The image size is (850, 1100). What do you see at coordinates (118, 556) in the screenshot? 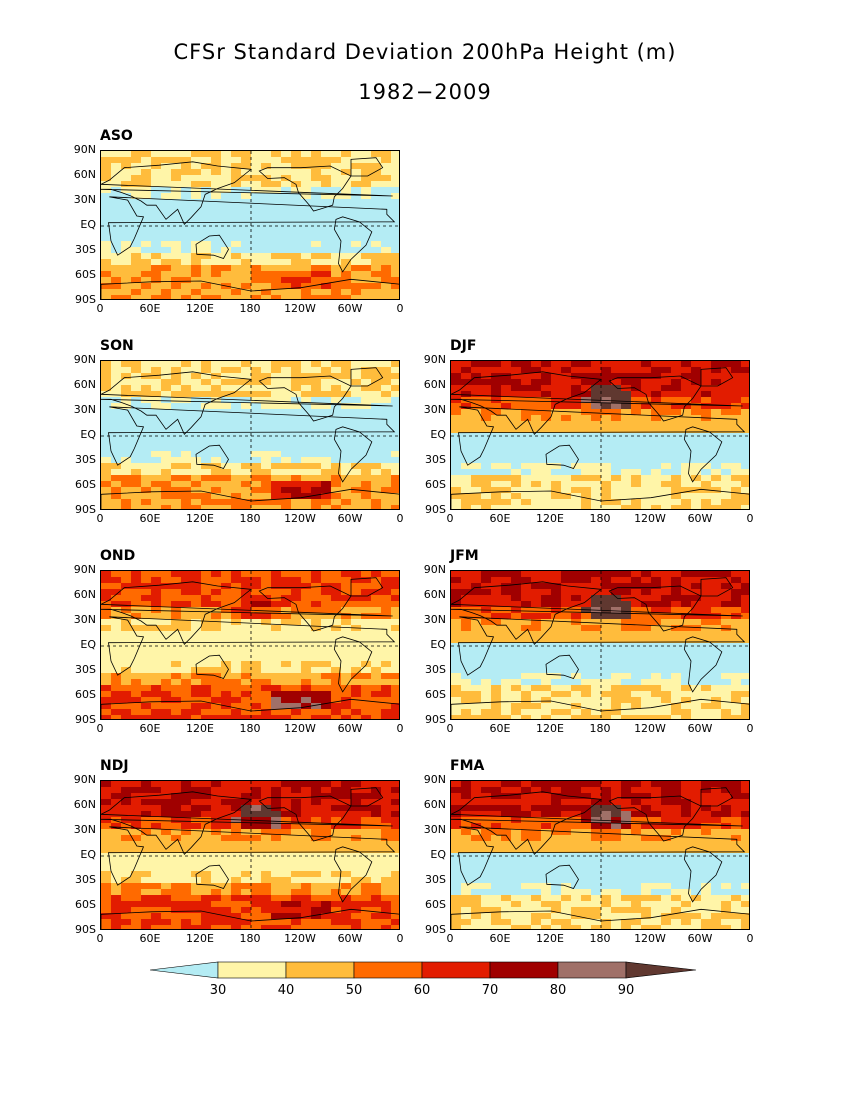
I see `panel-label-ond: OND` at bounding box center [118, 556].